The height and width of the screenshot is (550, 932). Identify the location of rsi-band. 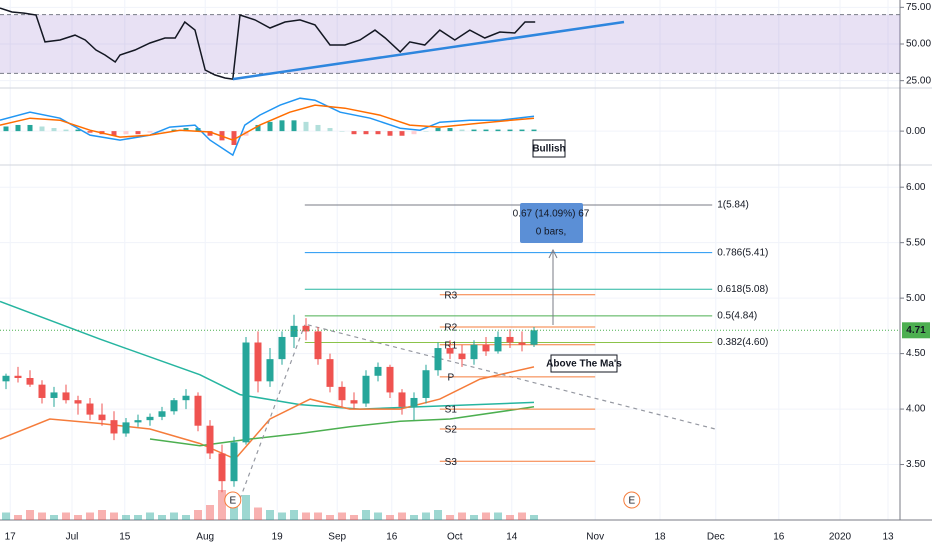
(450, 44).